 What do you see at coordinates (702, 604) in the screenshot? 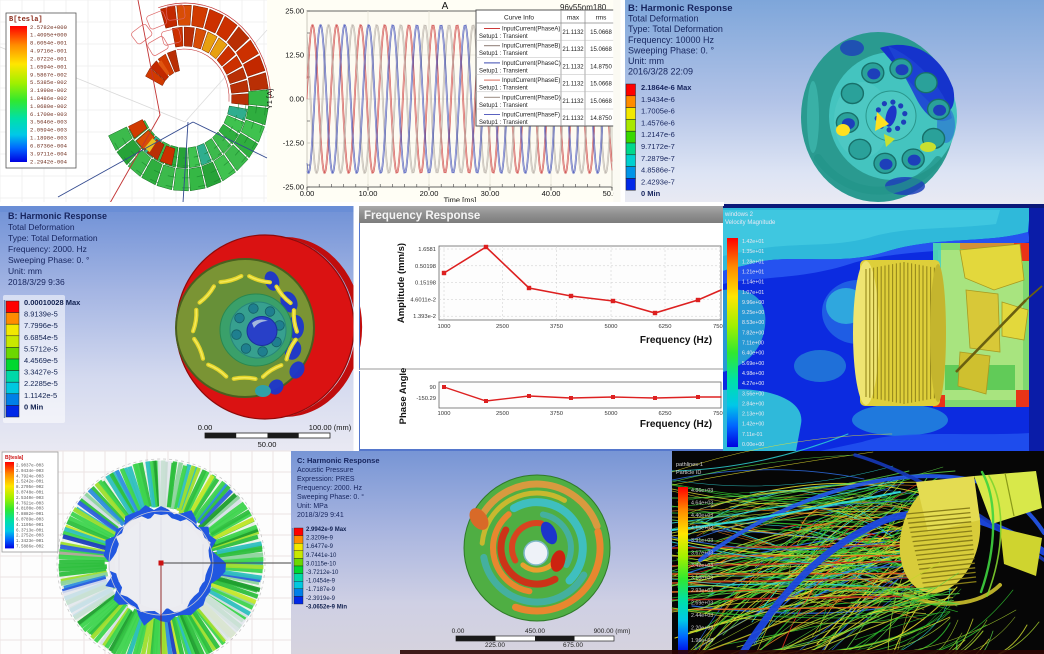
I see `svg-text: 2.69e+03` at bounding box center [702, 604].